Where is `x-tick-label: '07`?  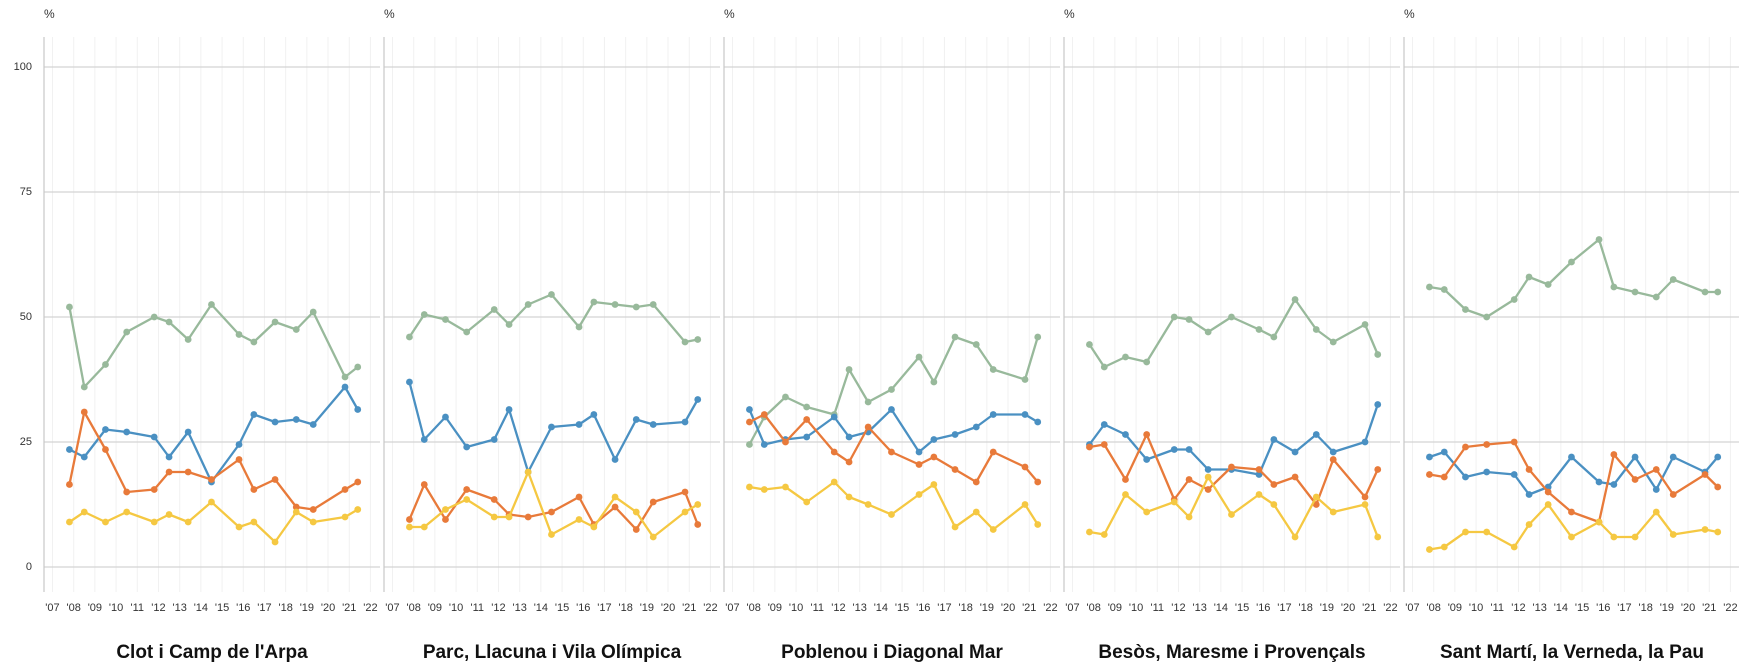 x-tick-label: '07 is located at coordinates (732, 608).